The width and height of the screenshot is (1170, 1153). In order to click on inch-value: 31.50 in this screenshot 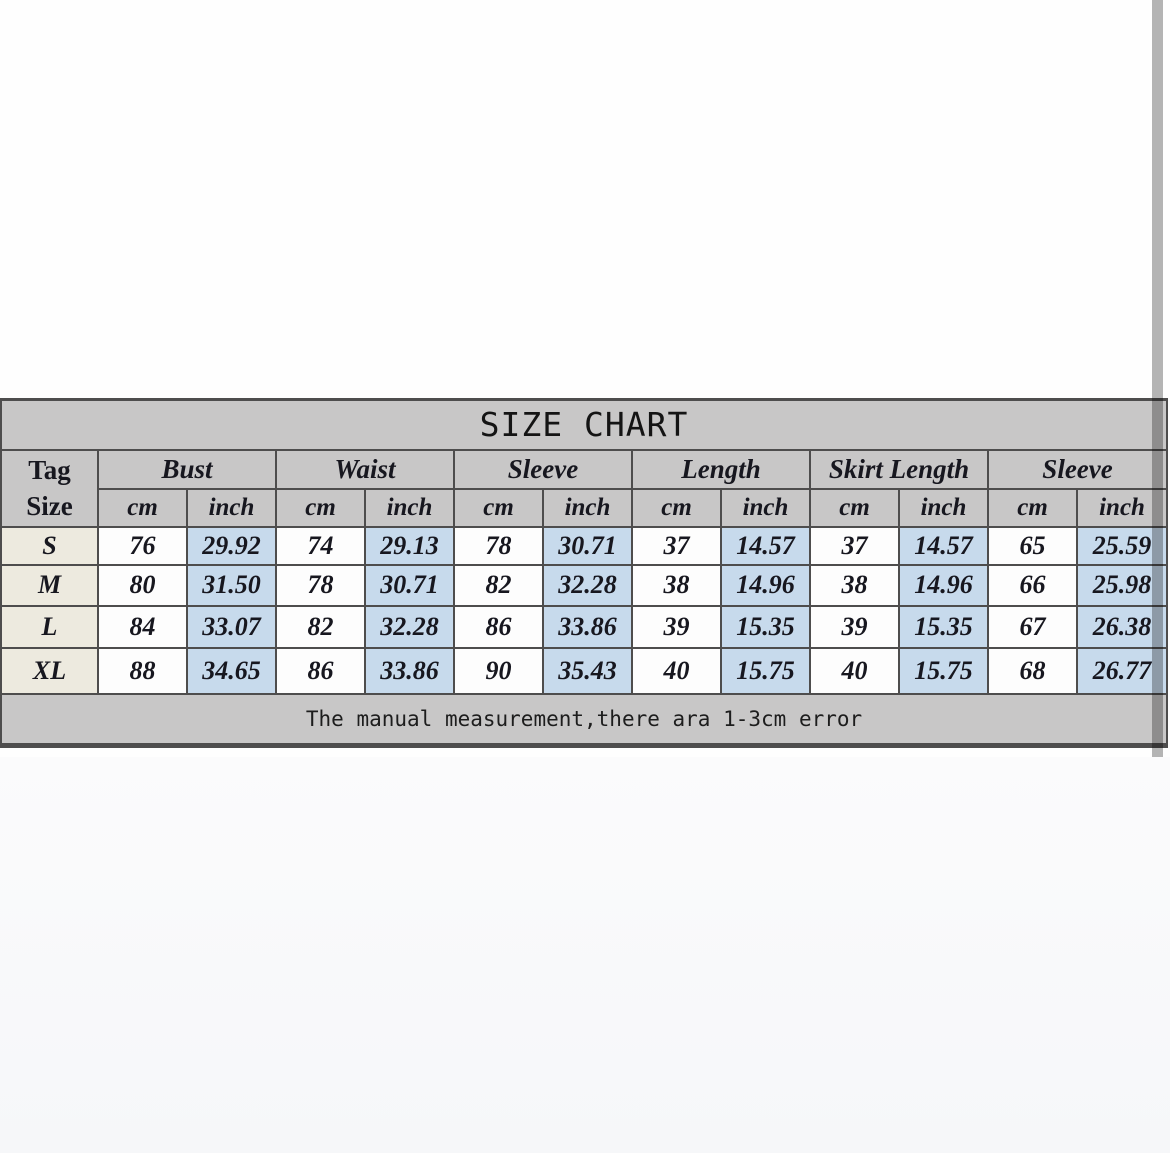, I will do `click(231, 585)`.